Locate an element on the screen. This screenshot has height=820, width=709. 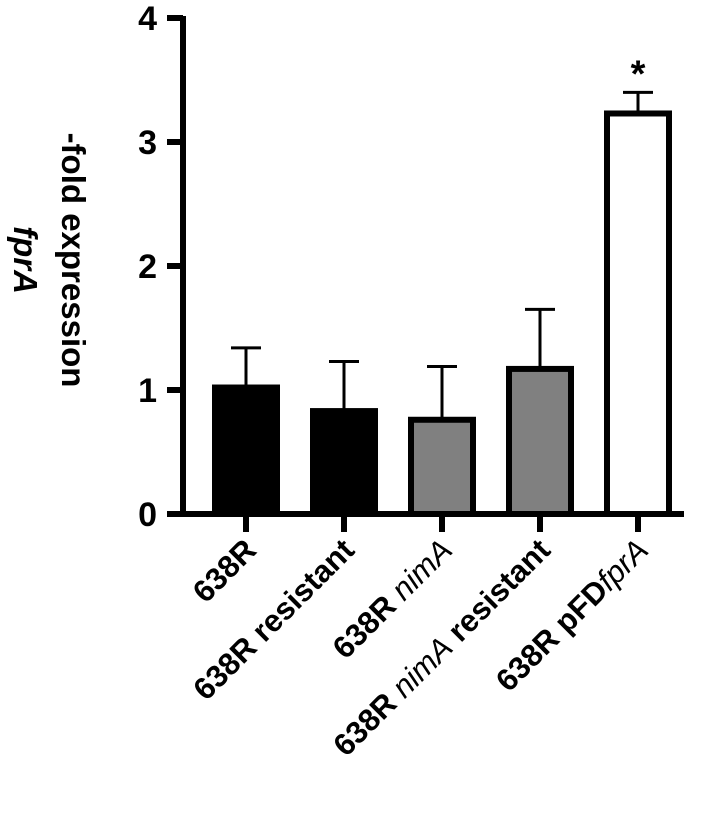
y-tick-label: 3 is located at coordinates (147, 143).